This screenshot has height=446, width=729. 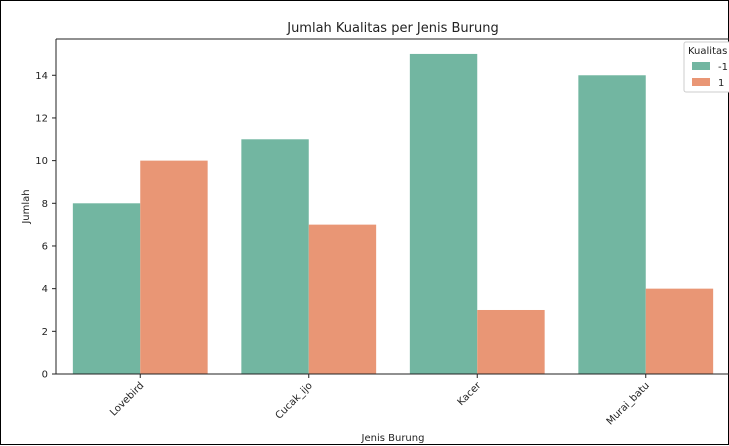 What do you see at coordinates (45, 204) in the screenshot?
I see `y-tick-label: 8` at bounding box center [45, 204].